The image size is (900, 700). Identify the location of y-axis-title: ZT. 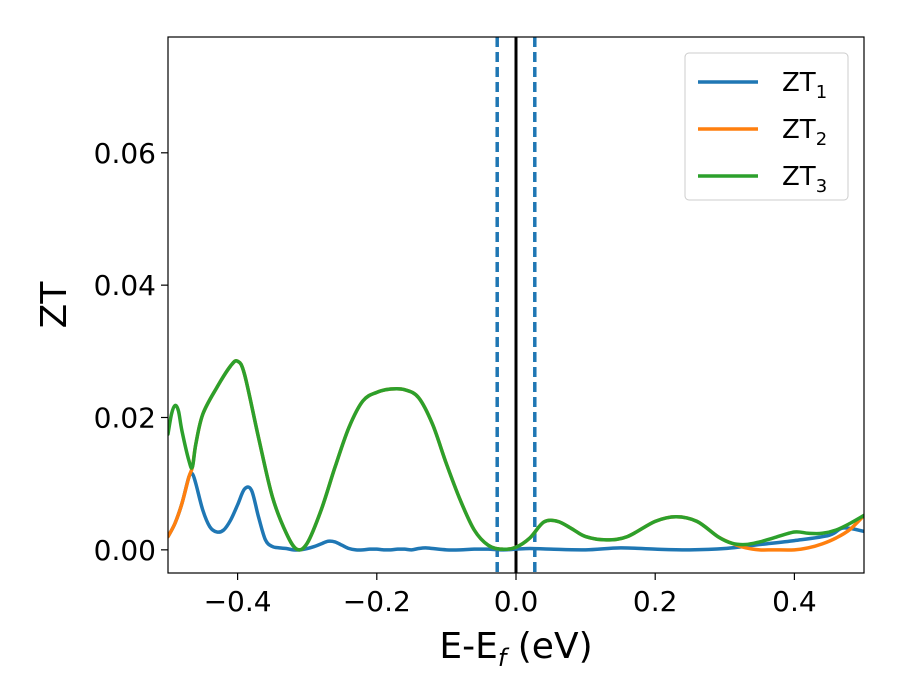
(54, 305).